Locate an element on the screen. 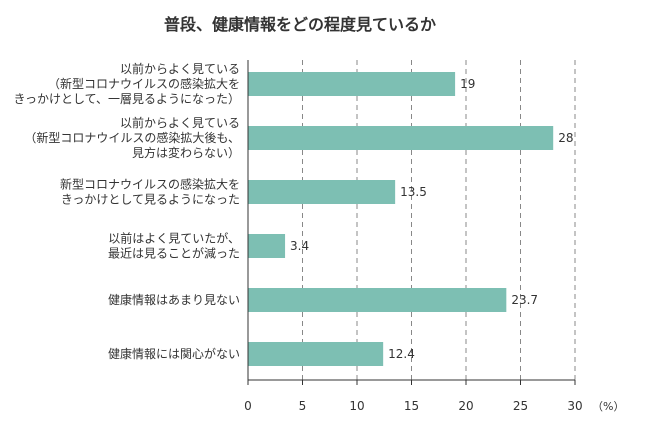 The height and width of the screenshot is (433, 650). value-label: 23.7 is located at coordinates (524, 300).